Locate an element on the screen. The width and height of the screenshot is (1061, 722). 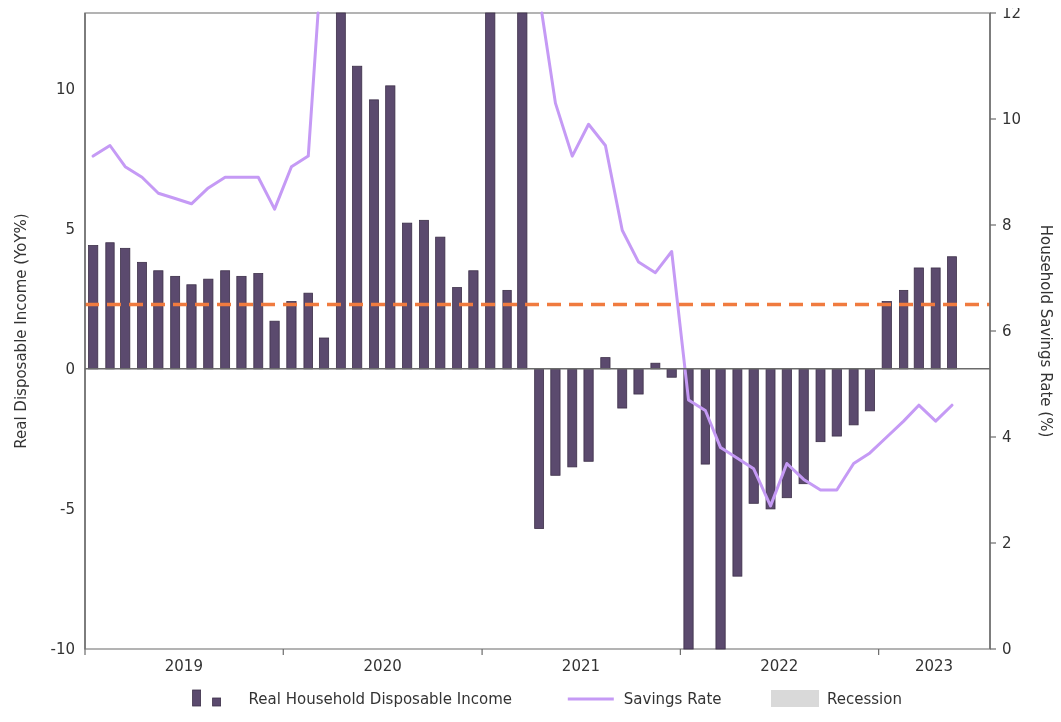
y-axis-title: Real Disposable Income (YoY%) is located at coordinates (21, 331).